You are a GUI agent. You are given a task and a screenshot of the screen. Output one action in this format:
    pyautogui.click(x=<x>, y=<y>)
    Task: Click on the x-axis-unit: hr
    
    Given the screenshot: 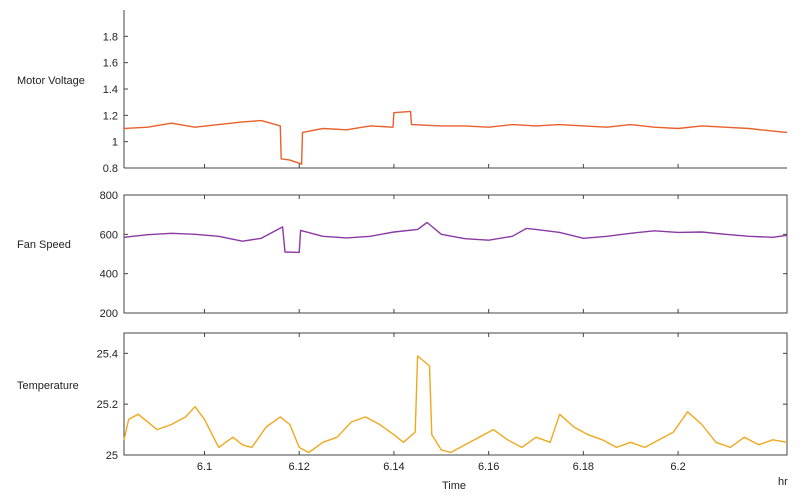 What is the action you would take?
    pyautogui.click(x=783, y=482)
    